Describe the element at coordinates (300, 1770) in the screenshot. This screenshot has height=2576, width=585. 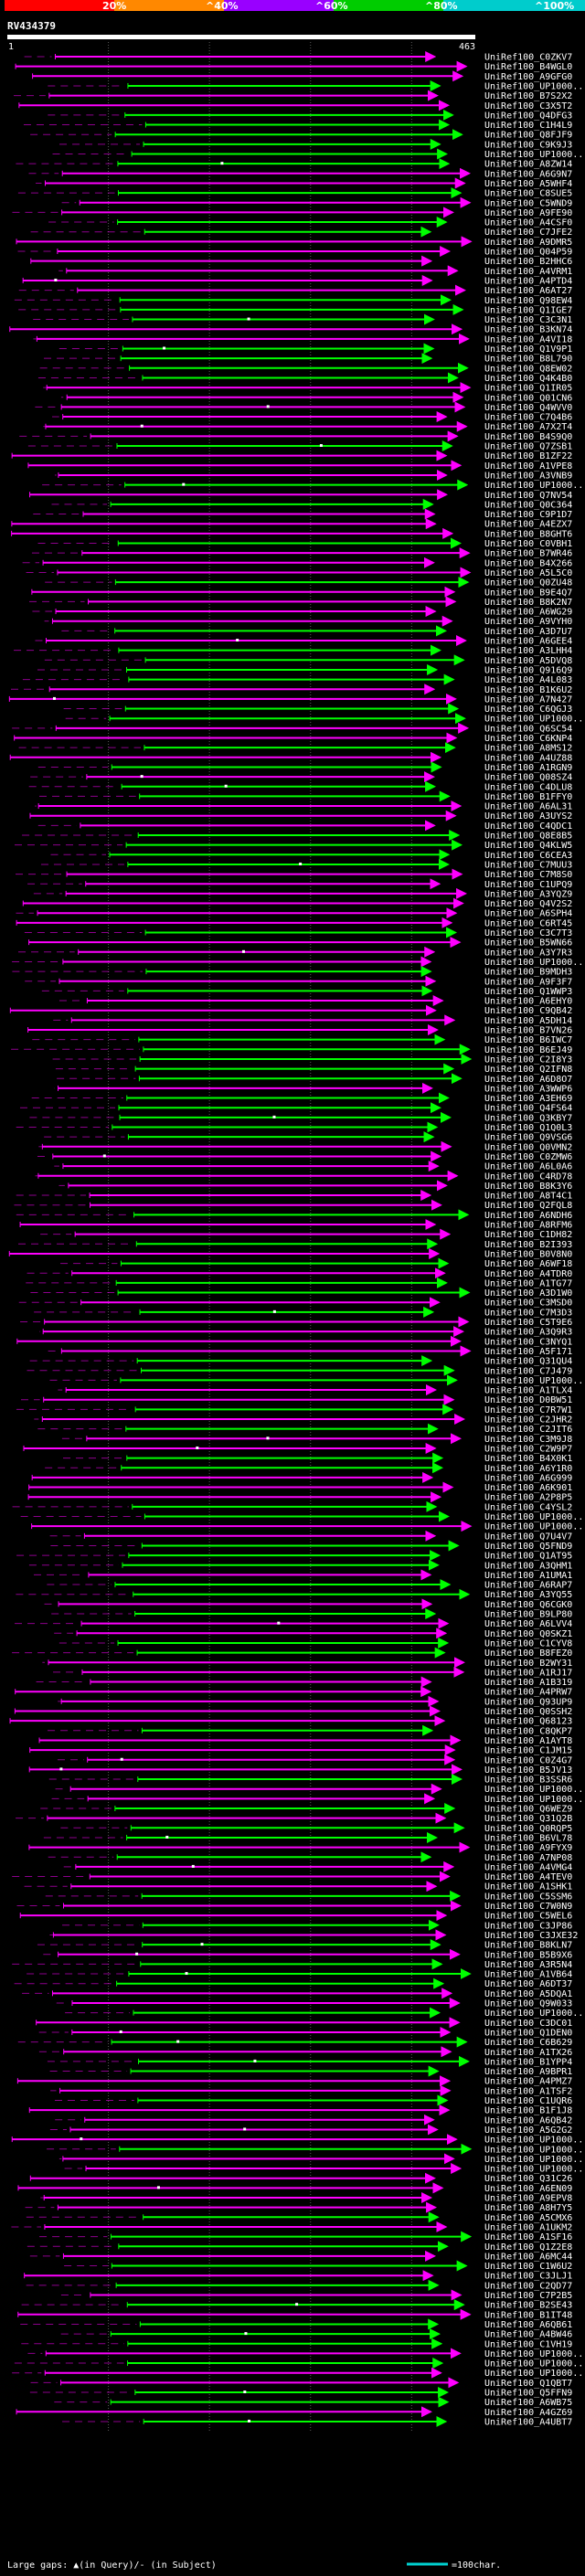
I see `hit-row: UniRef100_B5JV13` at that location.